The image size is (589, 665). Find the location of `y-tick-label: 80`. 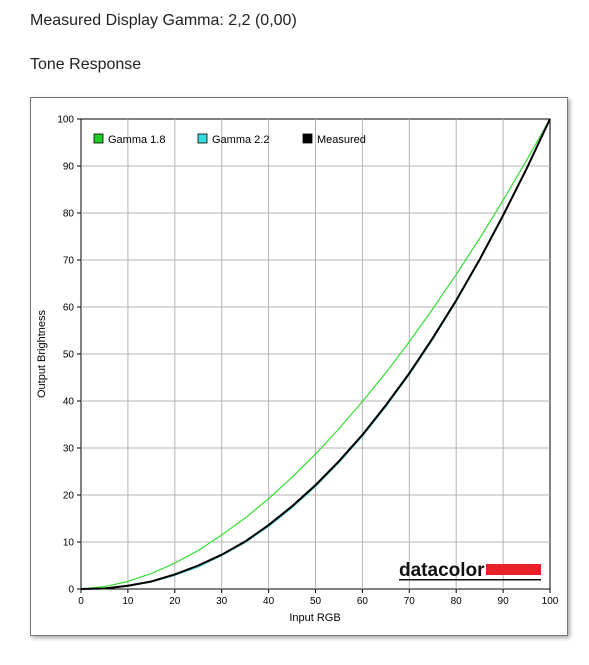

y-tick-label: 80 is located at coordinates (69, 214).